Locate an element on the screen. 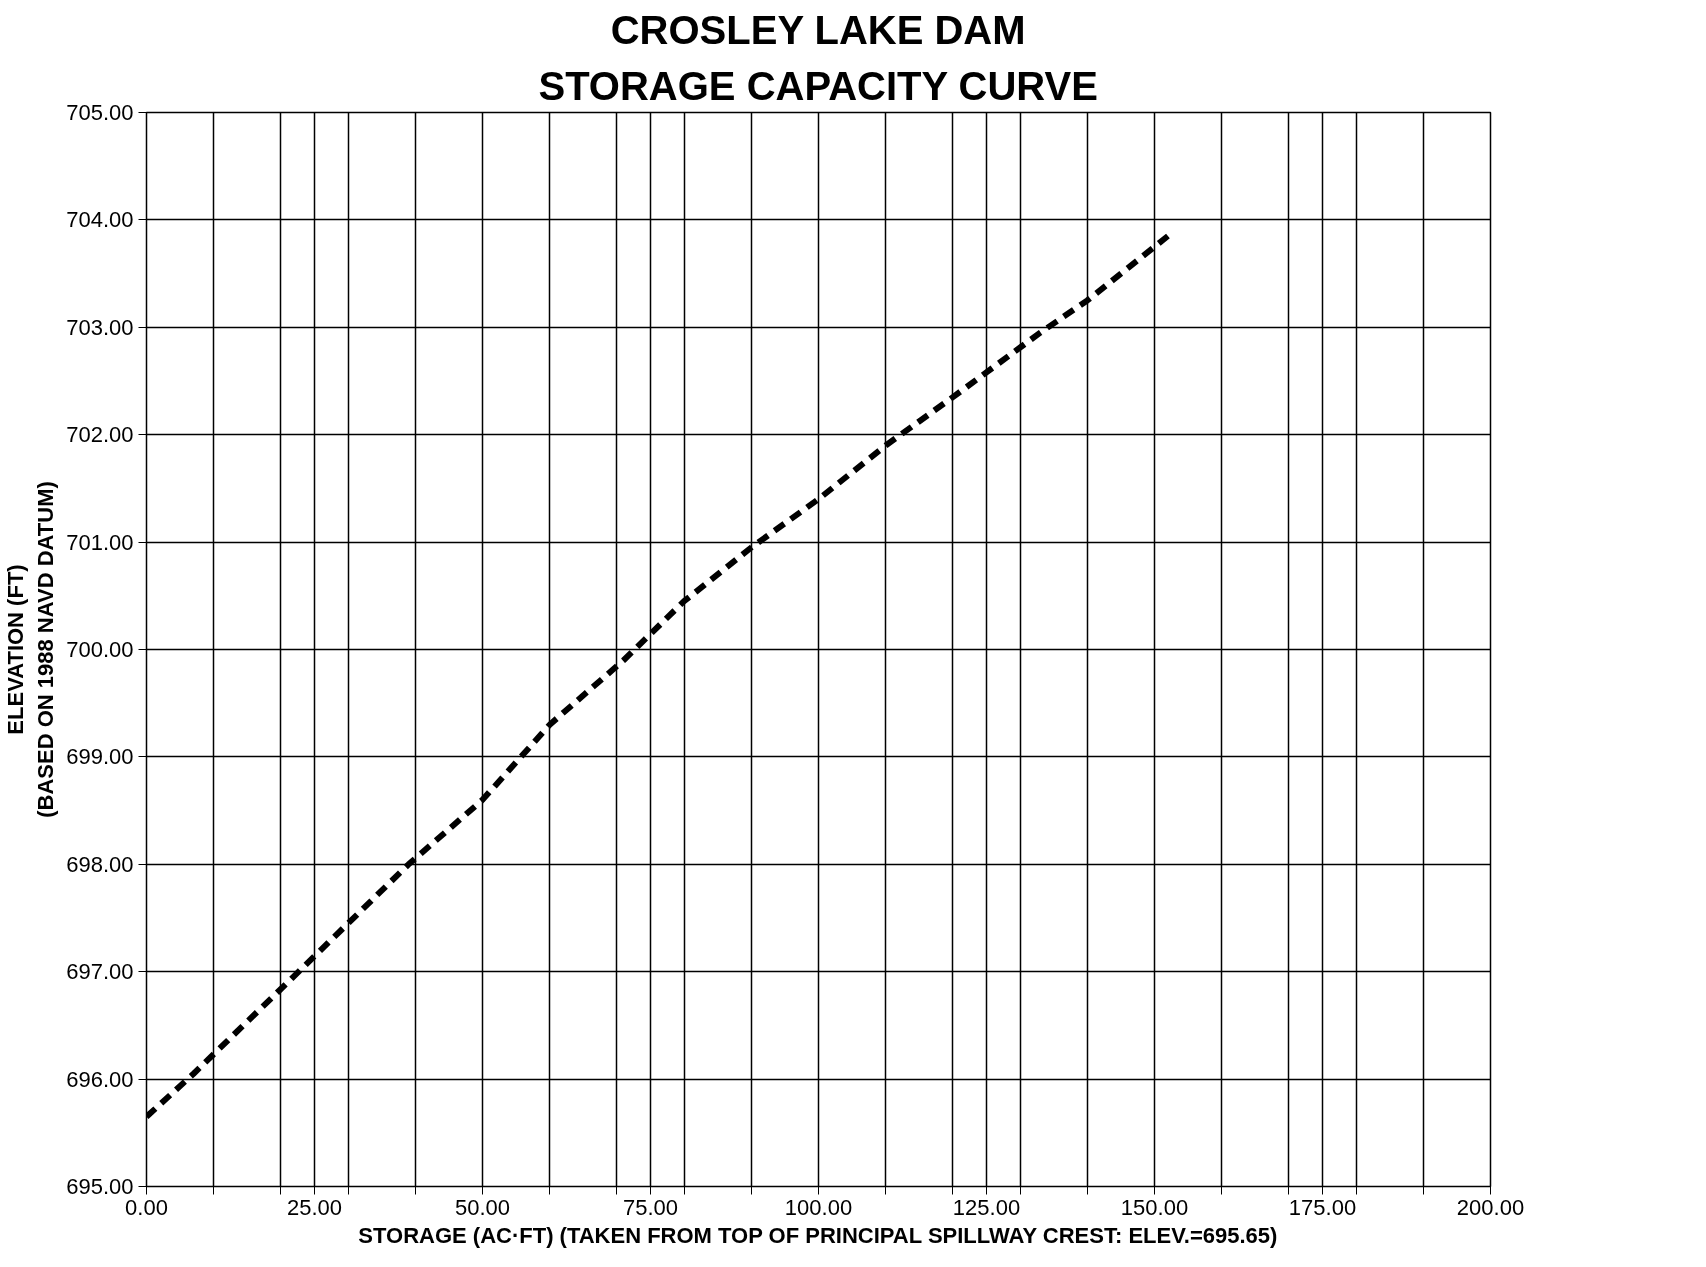 This screenshot has width=1706, height=1267. y-tick-label: 704.00 is located at coordinates (100, 220).